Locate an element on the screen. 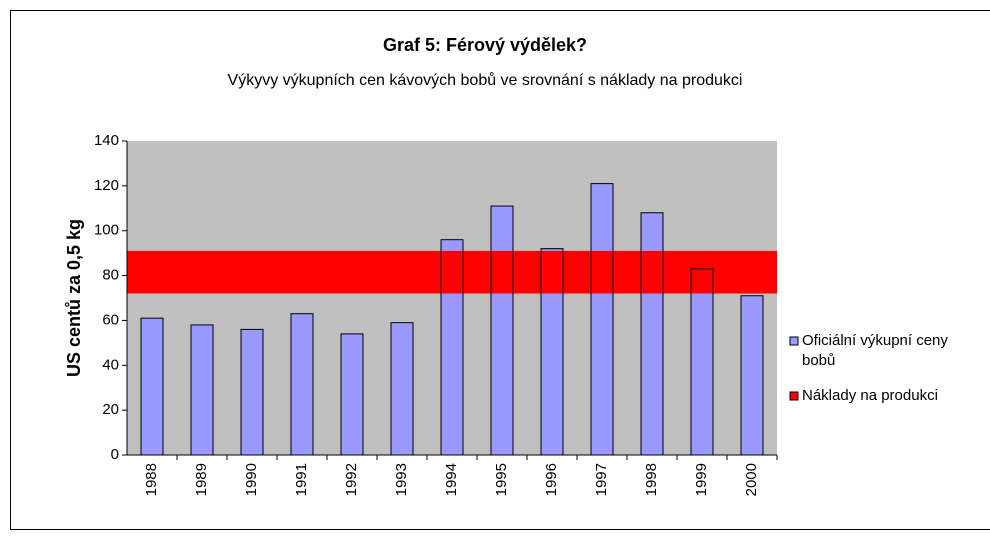  x-tick-label: 1991 is located at coordinates (301, 479).